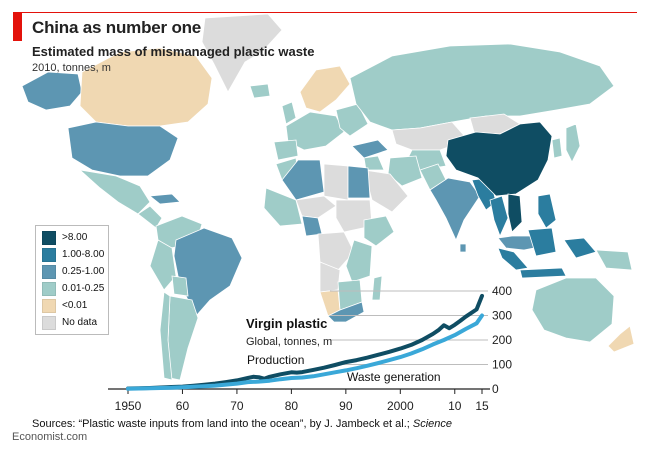  Describe the element at coordinates (180, 286) in the screenshot. I see `region-bolivia` at that location.